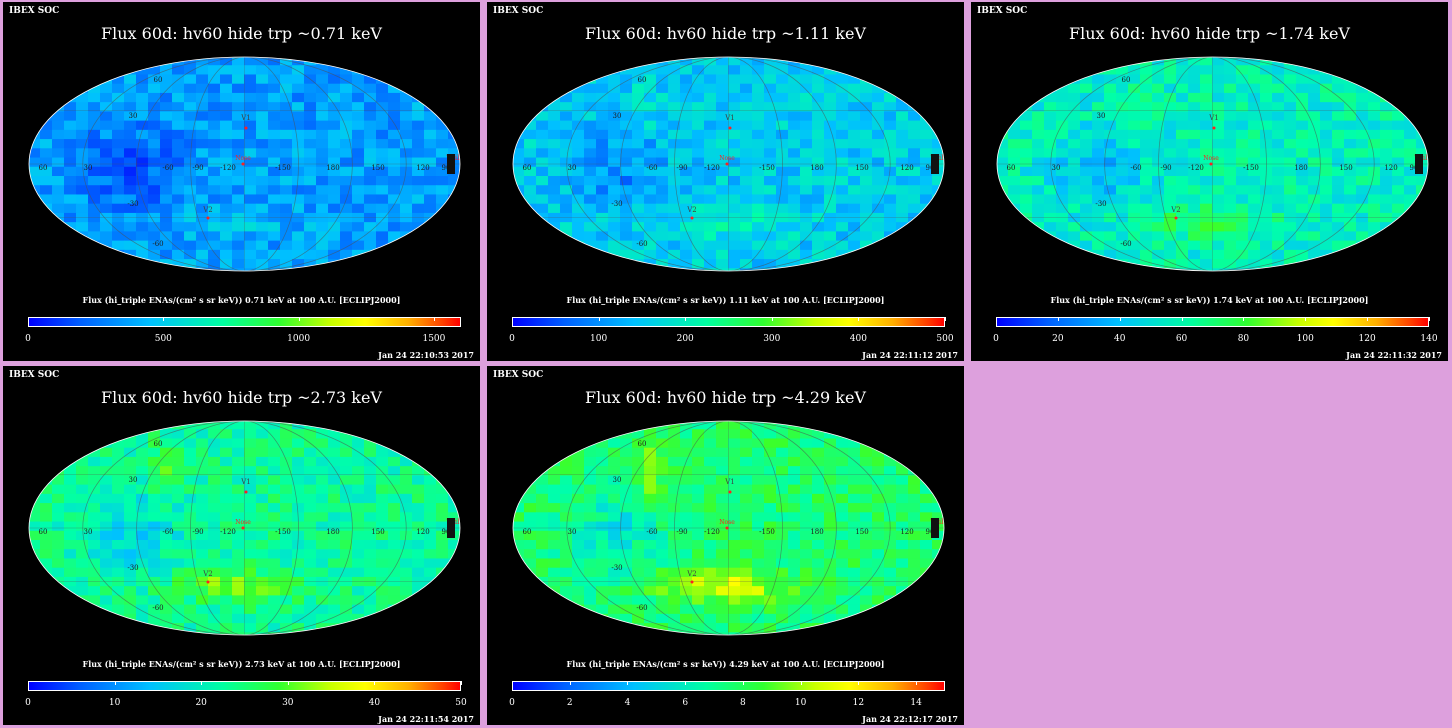 This screenshot has width=1452, height=728. Describe the element at coordinates (1209, 33) in the screenshot. I see `panel-title: Flux 60d: hv60 hide trp ~1.74 keV` at that location.